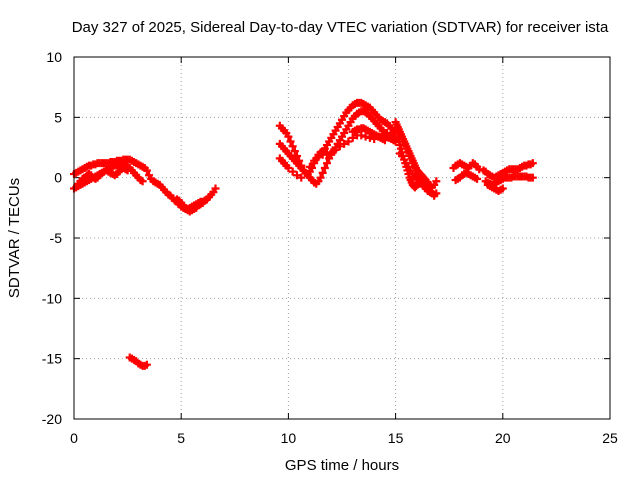  Describe the element at coordinates (14, 238) in the screenshot. I see `y-axis-label: SDTVAR / TECUs` at that location.